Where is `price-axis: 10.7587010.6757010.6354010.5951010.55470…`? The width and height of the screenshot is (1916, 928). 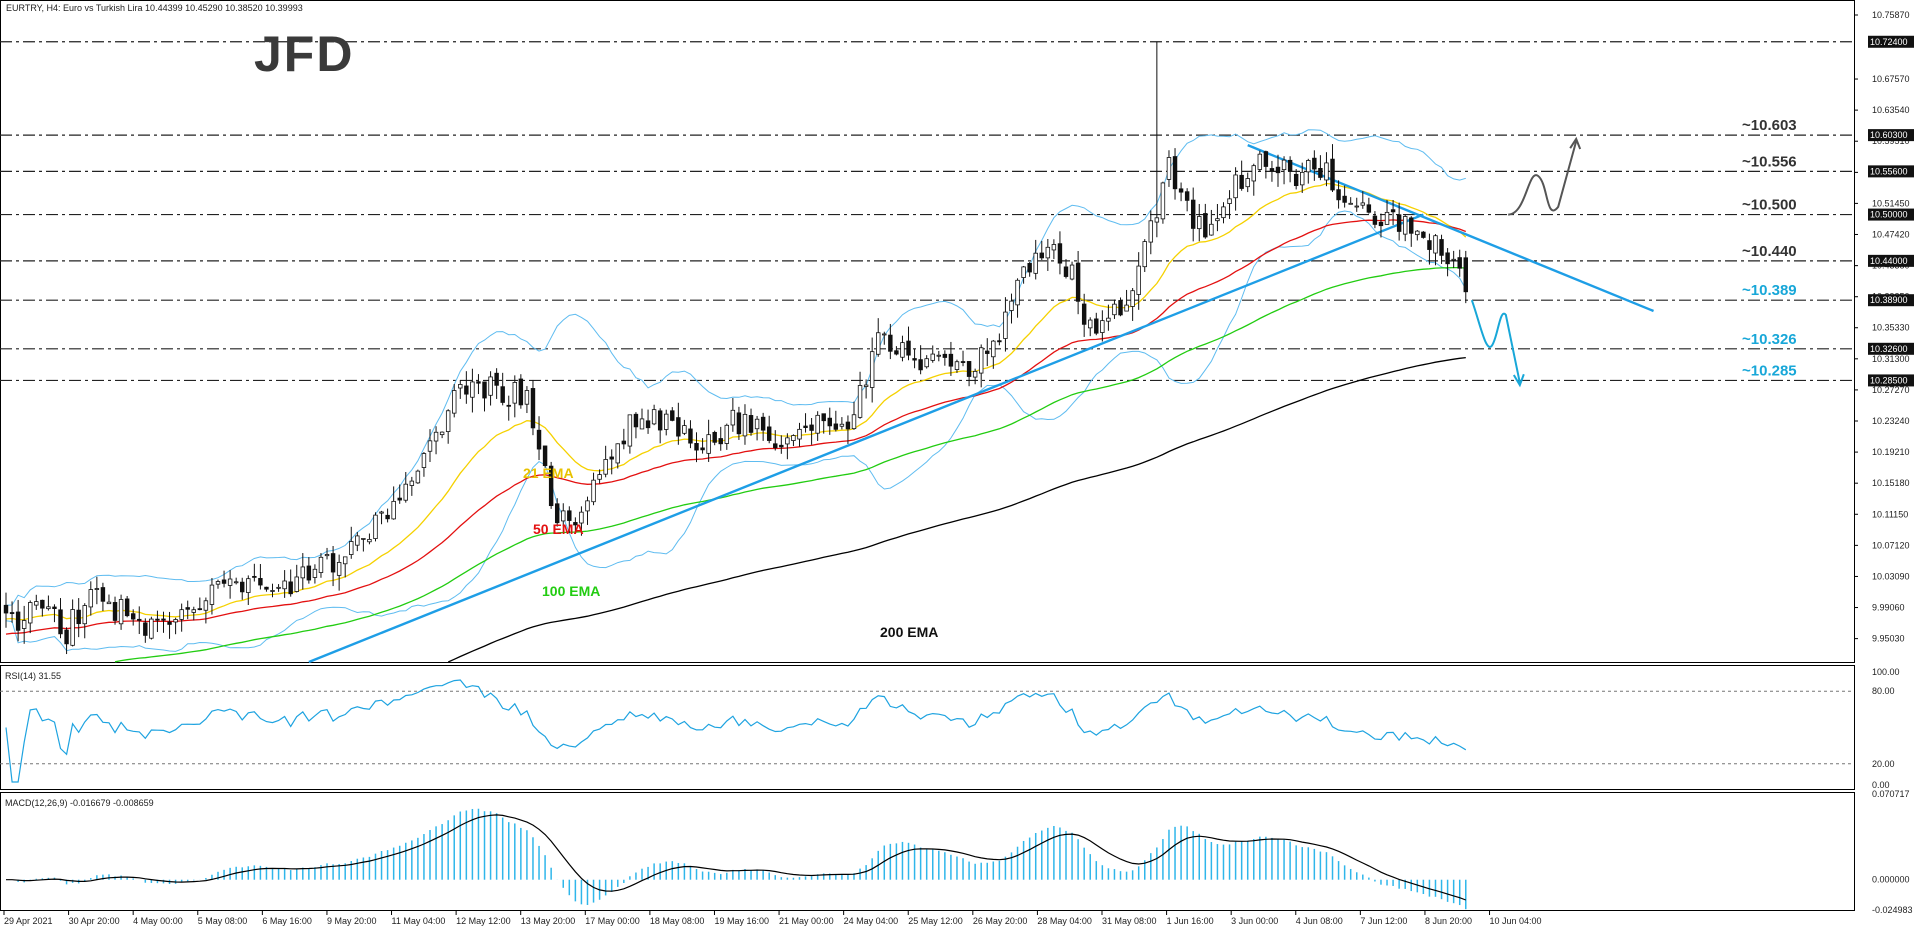 price-axis: 10.7587010.6757010.6354010.5951010.55470… is located at coordinates (1882, 327).